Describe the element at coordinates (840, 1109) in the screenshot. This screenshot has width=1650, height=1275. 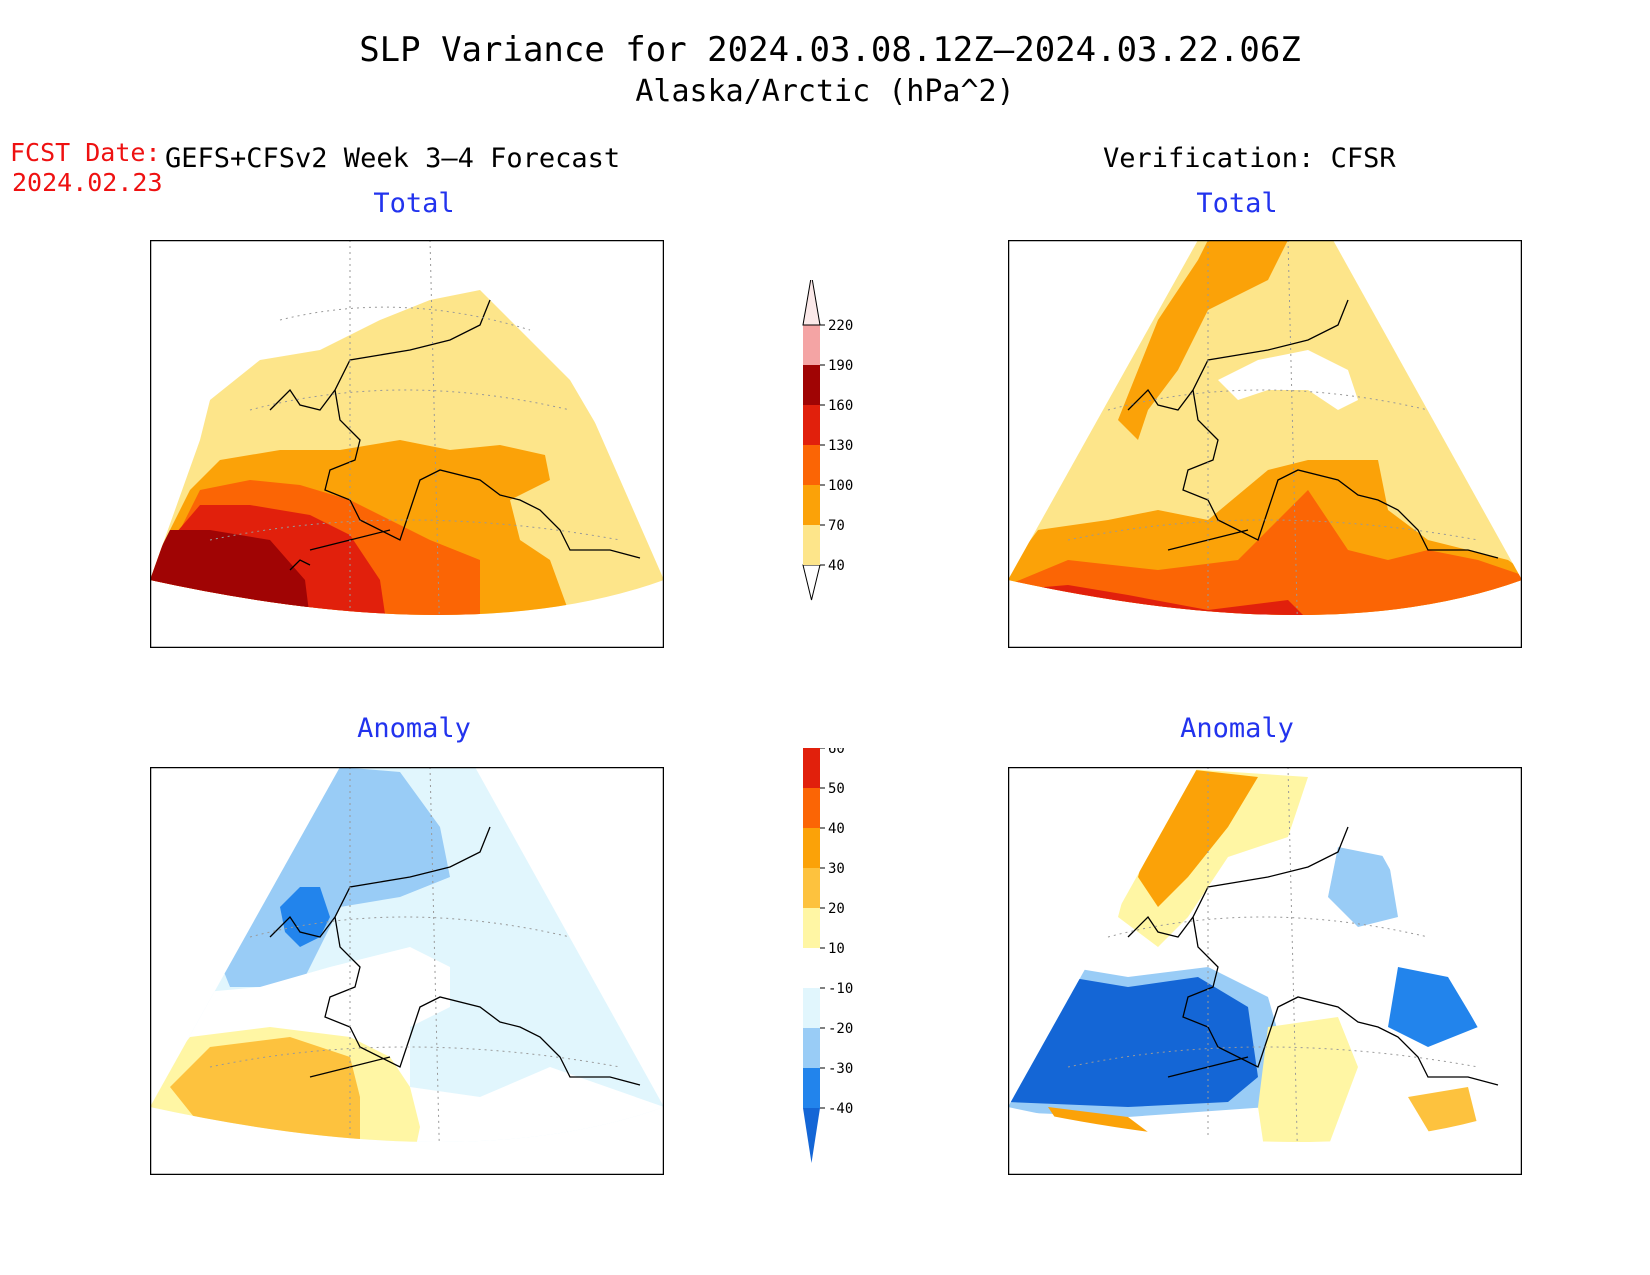
I see `colorbar-label: -40` at that location.